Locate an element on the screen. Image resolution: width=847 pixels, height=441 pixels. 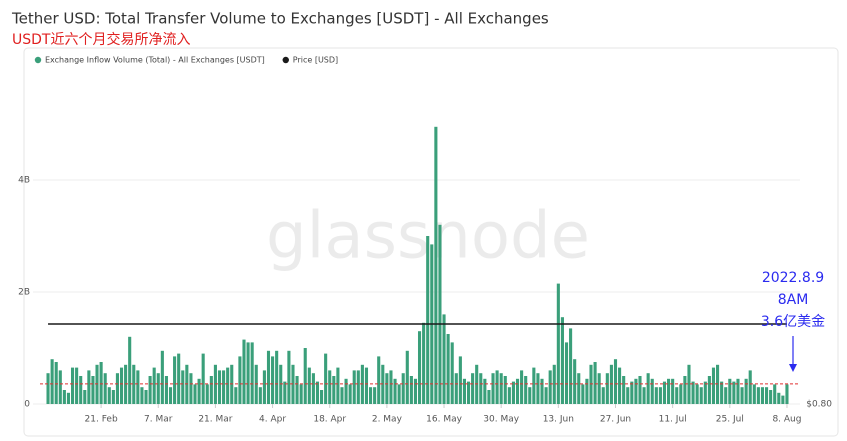
x-tick-label: 11. Jul is located at coordinates (673, 420).